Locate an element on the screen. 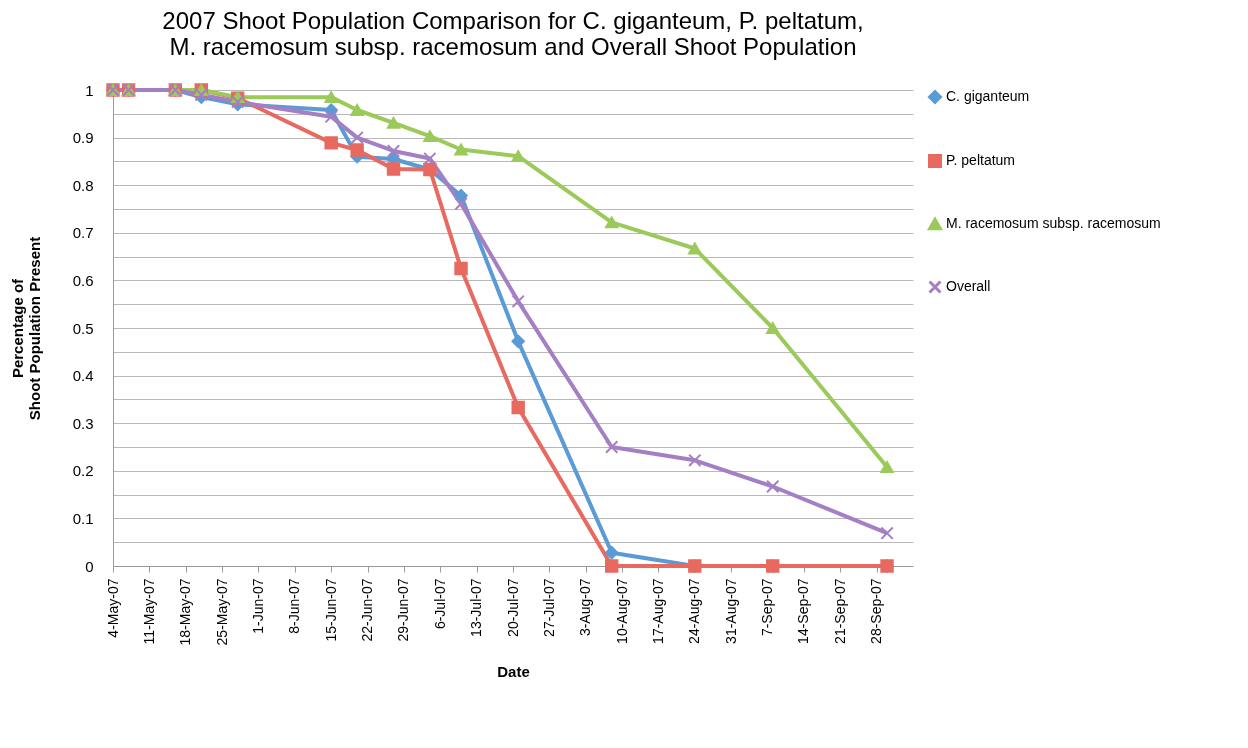 This screenshot has width=1248, height=748. x-axis-title: Date is located at coordinates (513, 672).